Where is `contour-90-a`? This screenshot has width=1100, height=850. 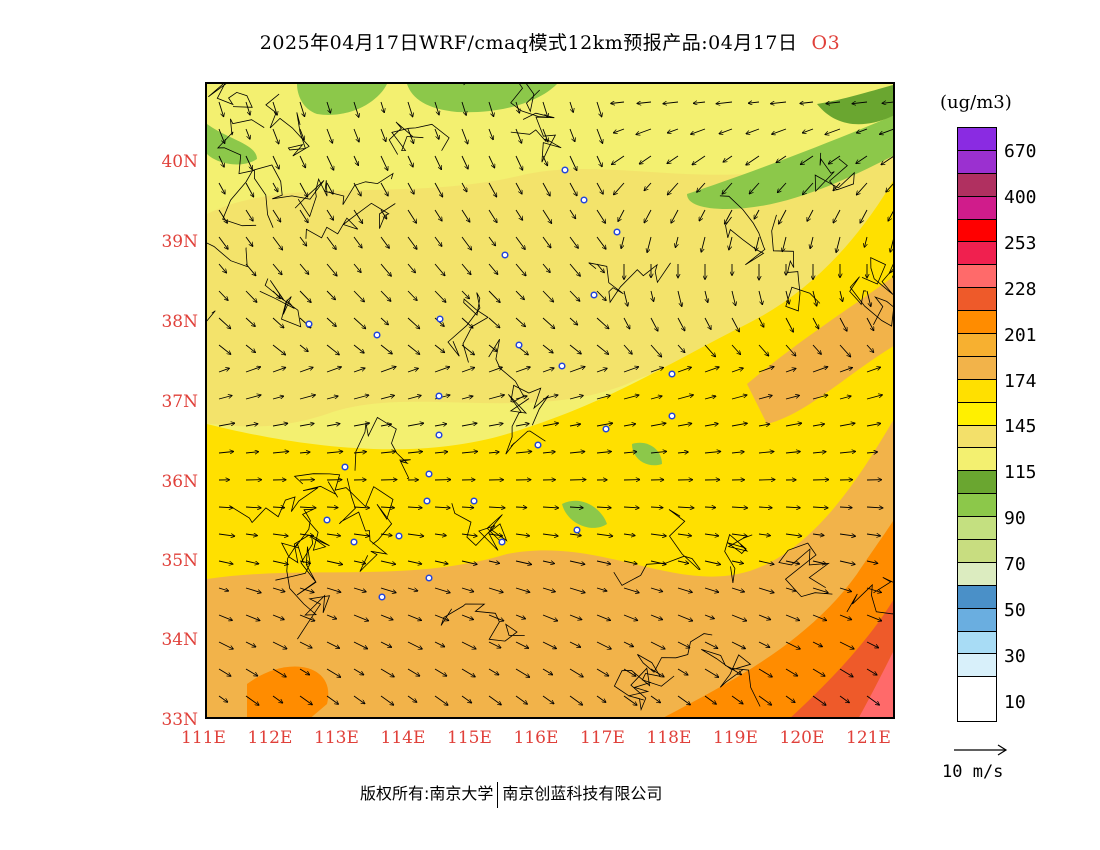 contour-90-a is located at coordinates (342, 99).